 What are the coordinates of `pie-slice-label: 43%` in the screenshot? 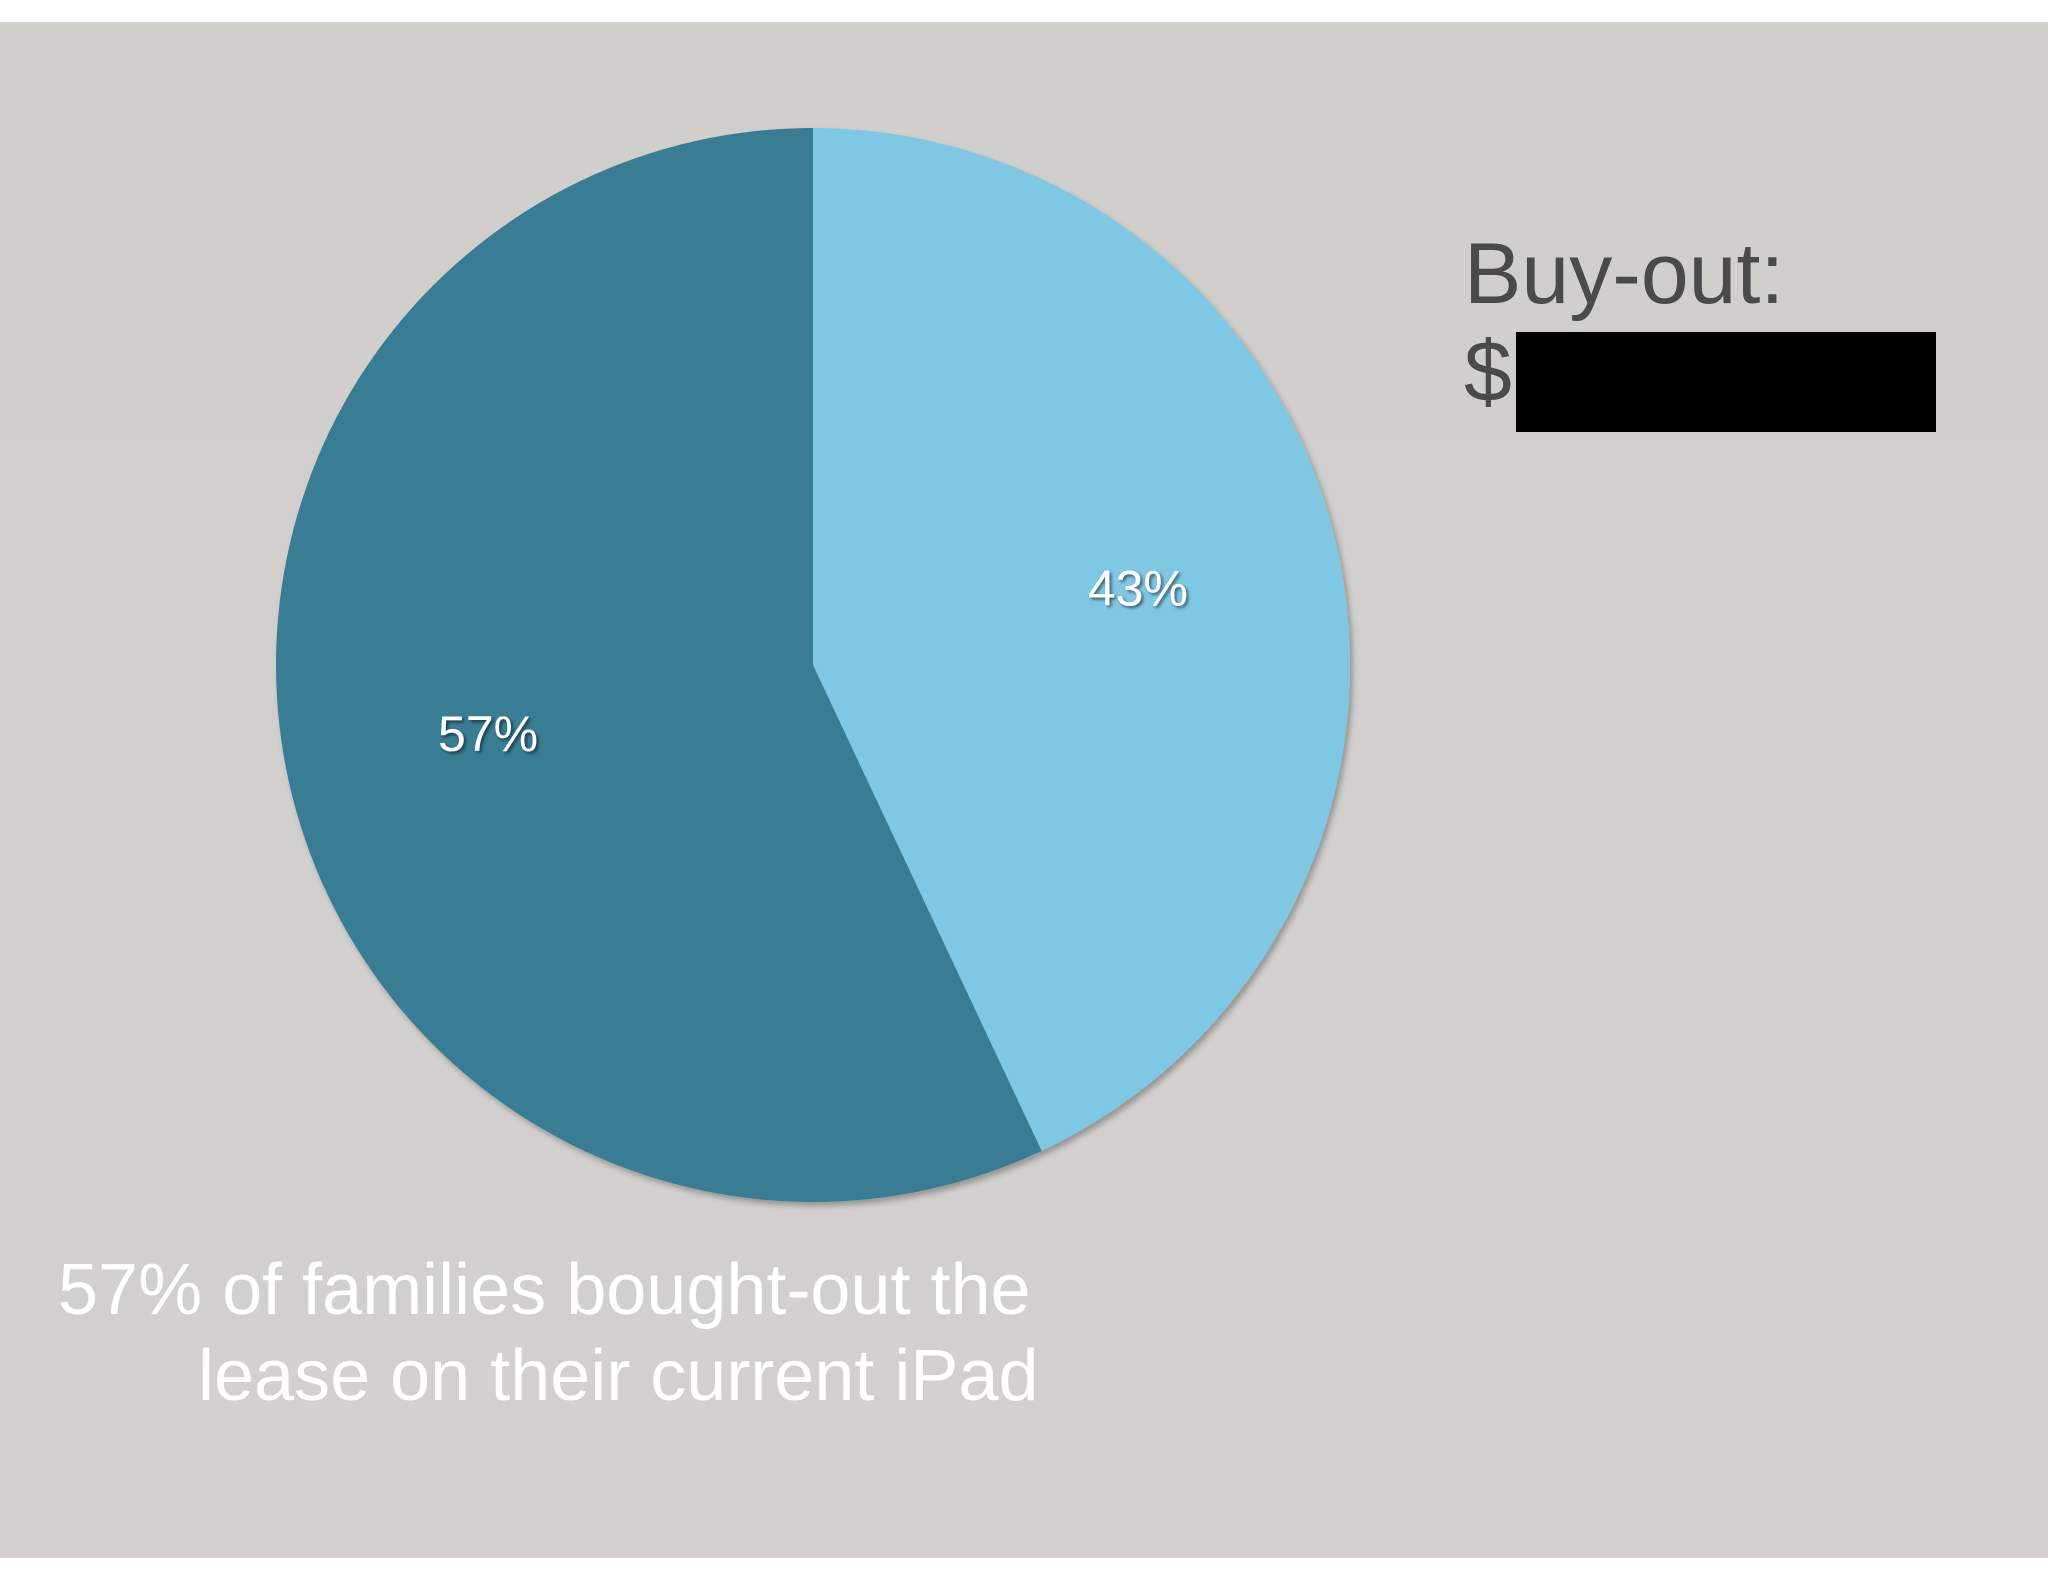 It's located at (1138, 589).